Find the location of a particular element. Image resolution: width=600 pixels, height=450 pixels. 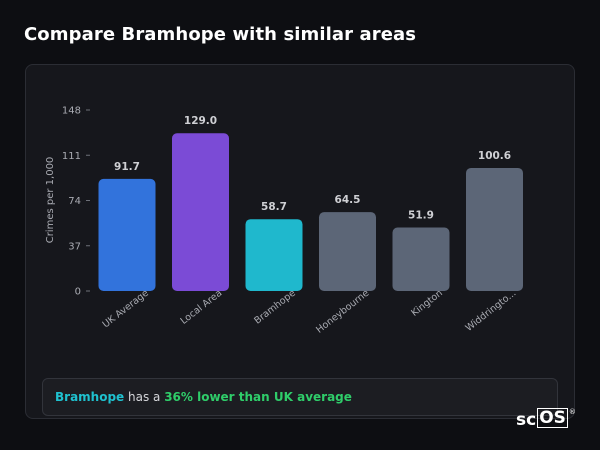

summary-text: has a is located at coordinates (144, 397).